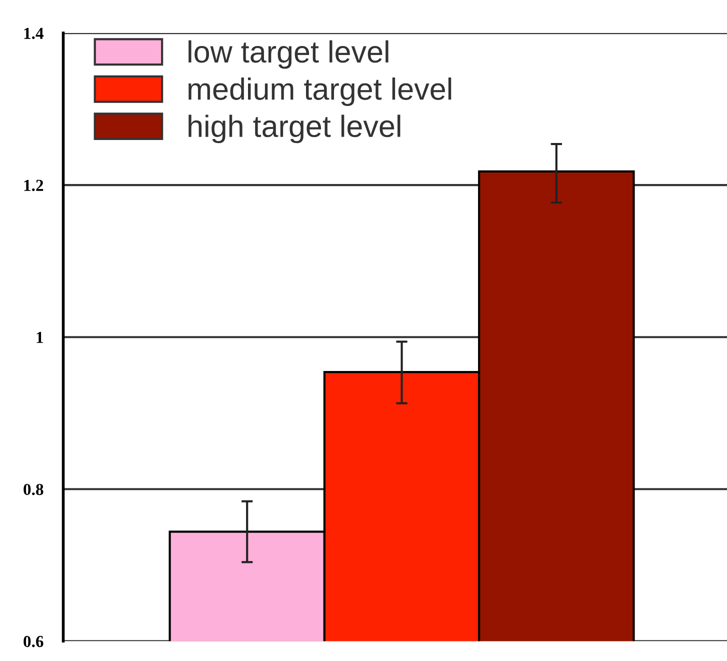 Image resolution: width=727 pixels, height=661 pixels. I want to click on y-tick-label: 0.6, so click(34, 642).